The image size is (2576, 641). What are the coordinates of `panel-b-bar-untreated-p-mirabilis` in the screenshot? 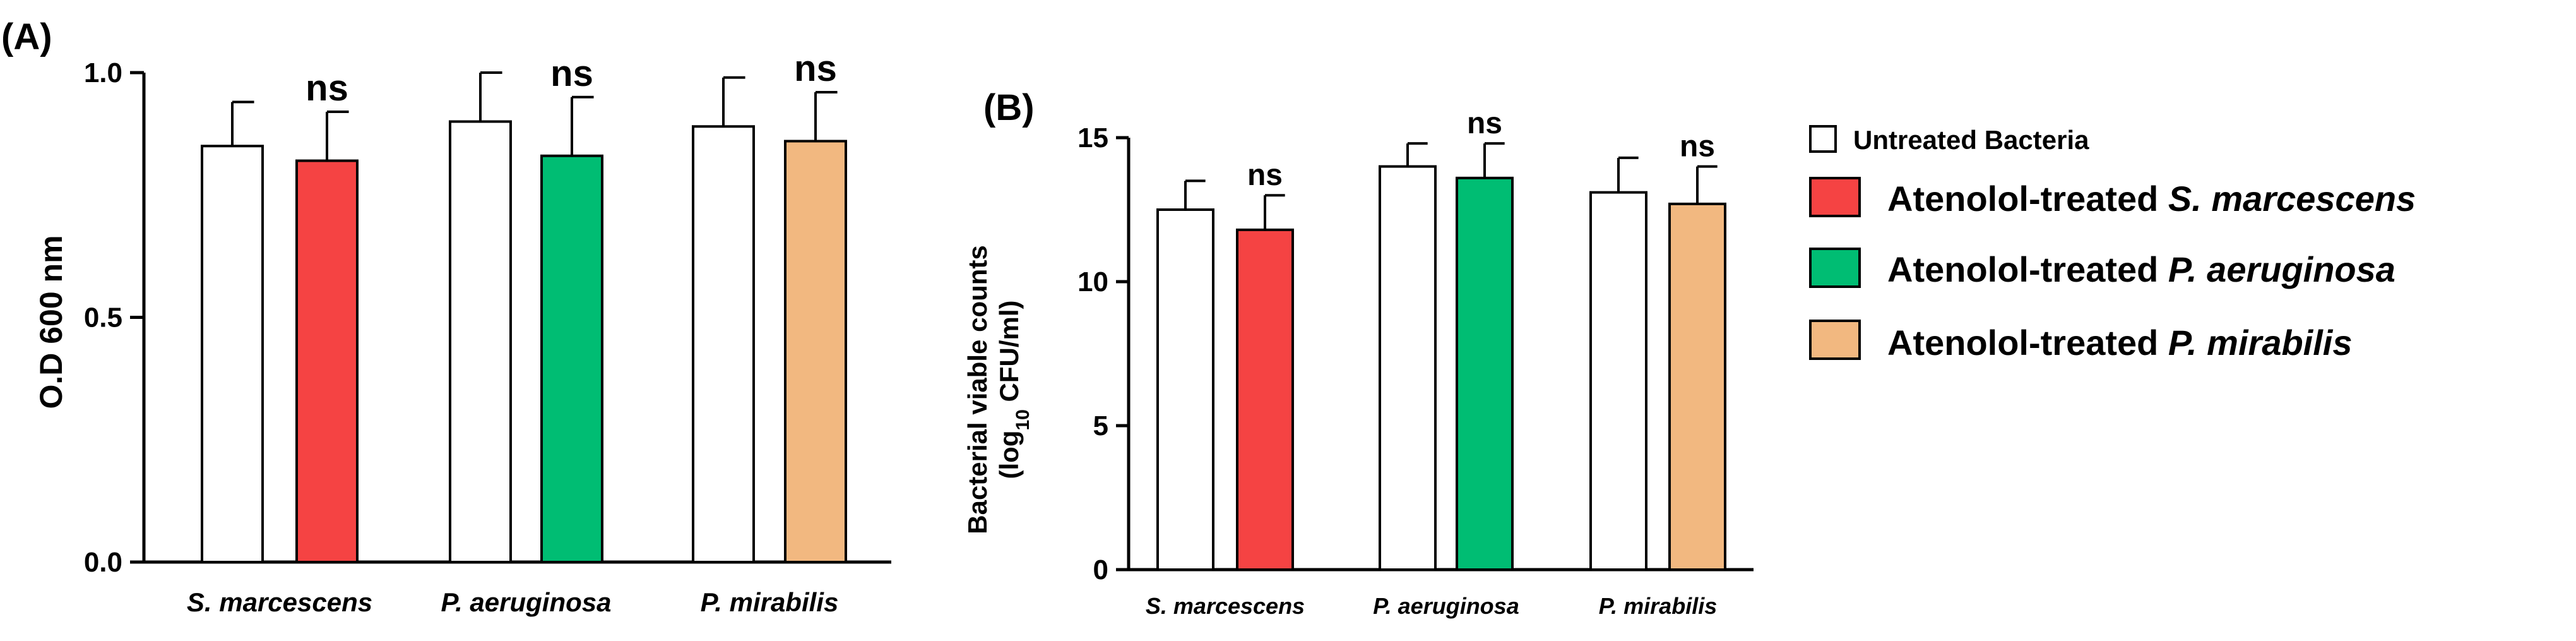 It's located at (1618, 381).